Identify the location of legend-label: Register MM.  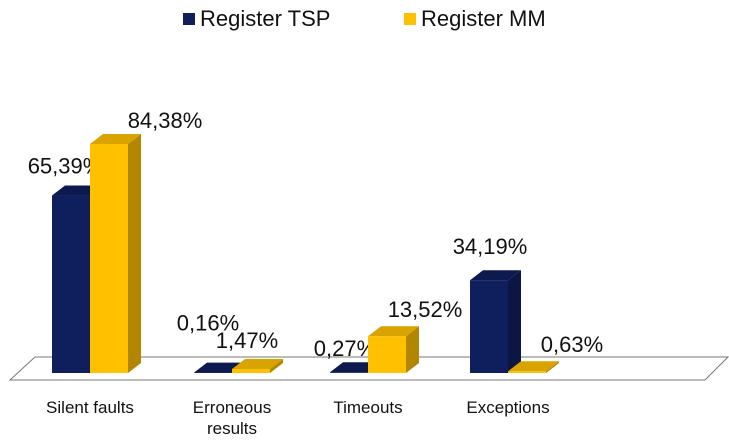
(483, 18).